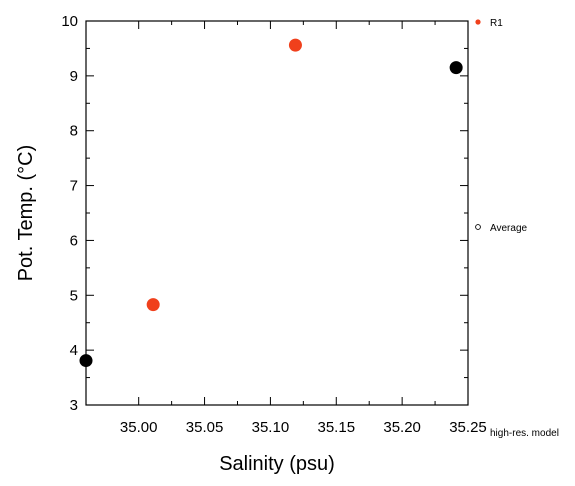 The height and width of the screenshot is (486, 575). I want to click on legend-marker-average, so click(478, 227).